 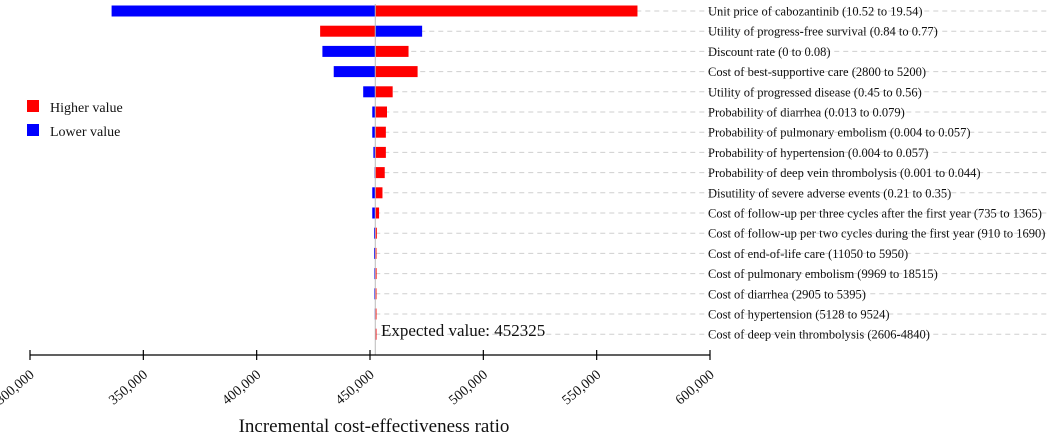 What do you see at coordinates (33, 130) in the screenshot?
I see `legend-lower-swatch` at bounding box center [33, 130].